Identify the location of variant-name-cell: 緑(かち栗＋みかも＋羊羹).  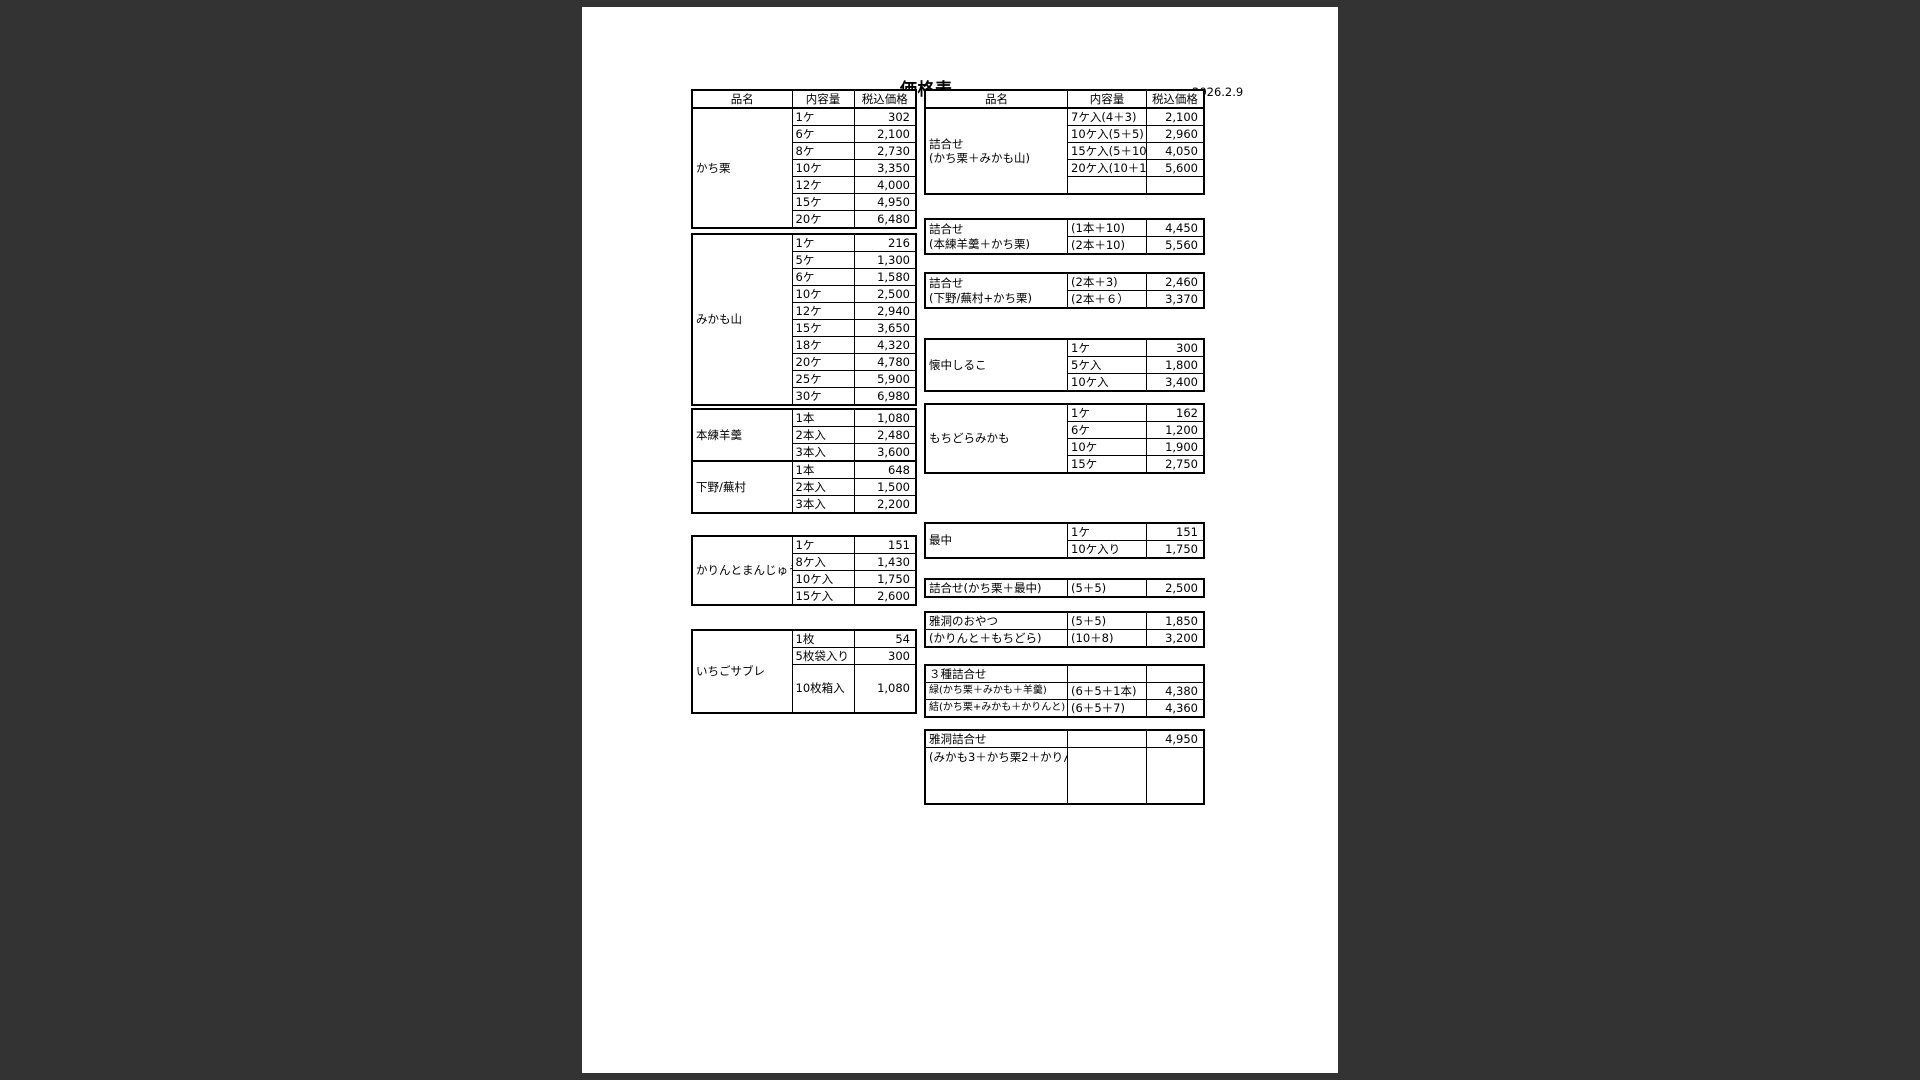
(996, 691).